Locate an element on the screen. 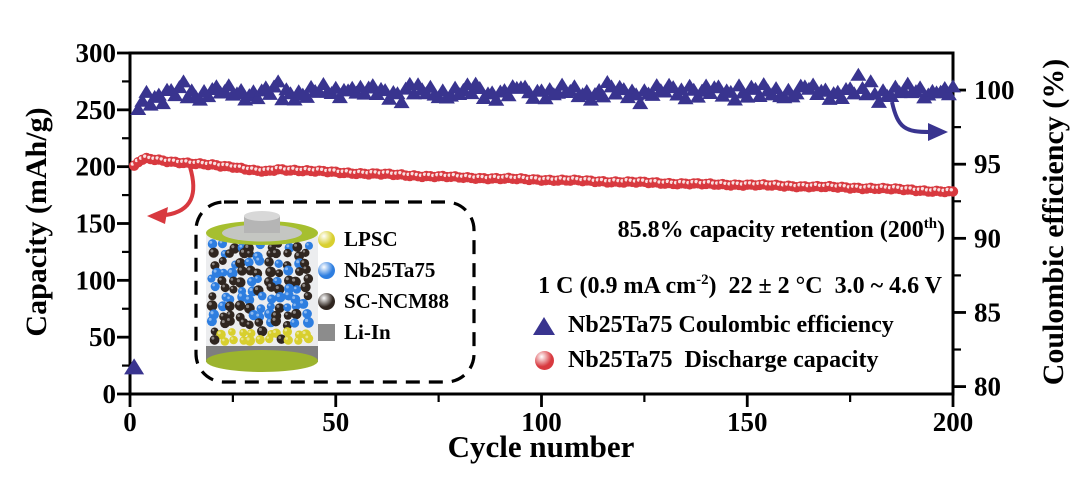 The image size is (1085, 482). retention-annotation: 85.8% capacity retention (200th) is located at coordinates (781, 230).